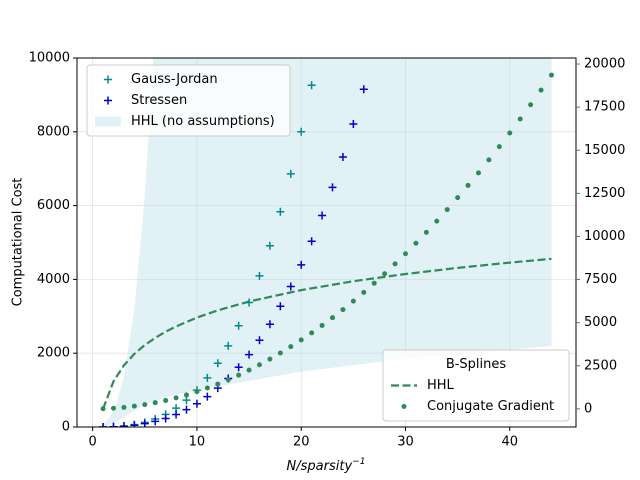 The image size is (640, 480). Describe the element at coordinates (320, 466) in the screenshot. I see `x-axis-label-main: N/sparsity` at that location.